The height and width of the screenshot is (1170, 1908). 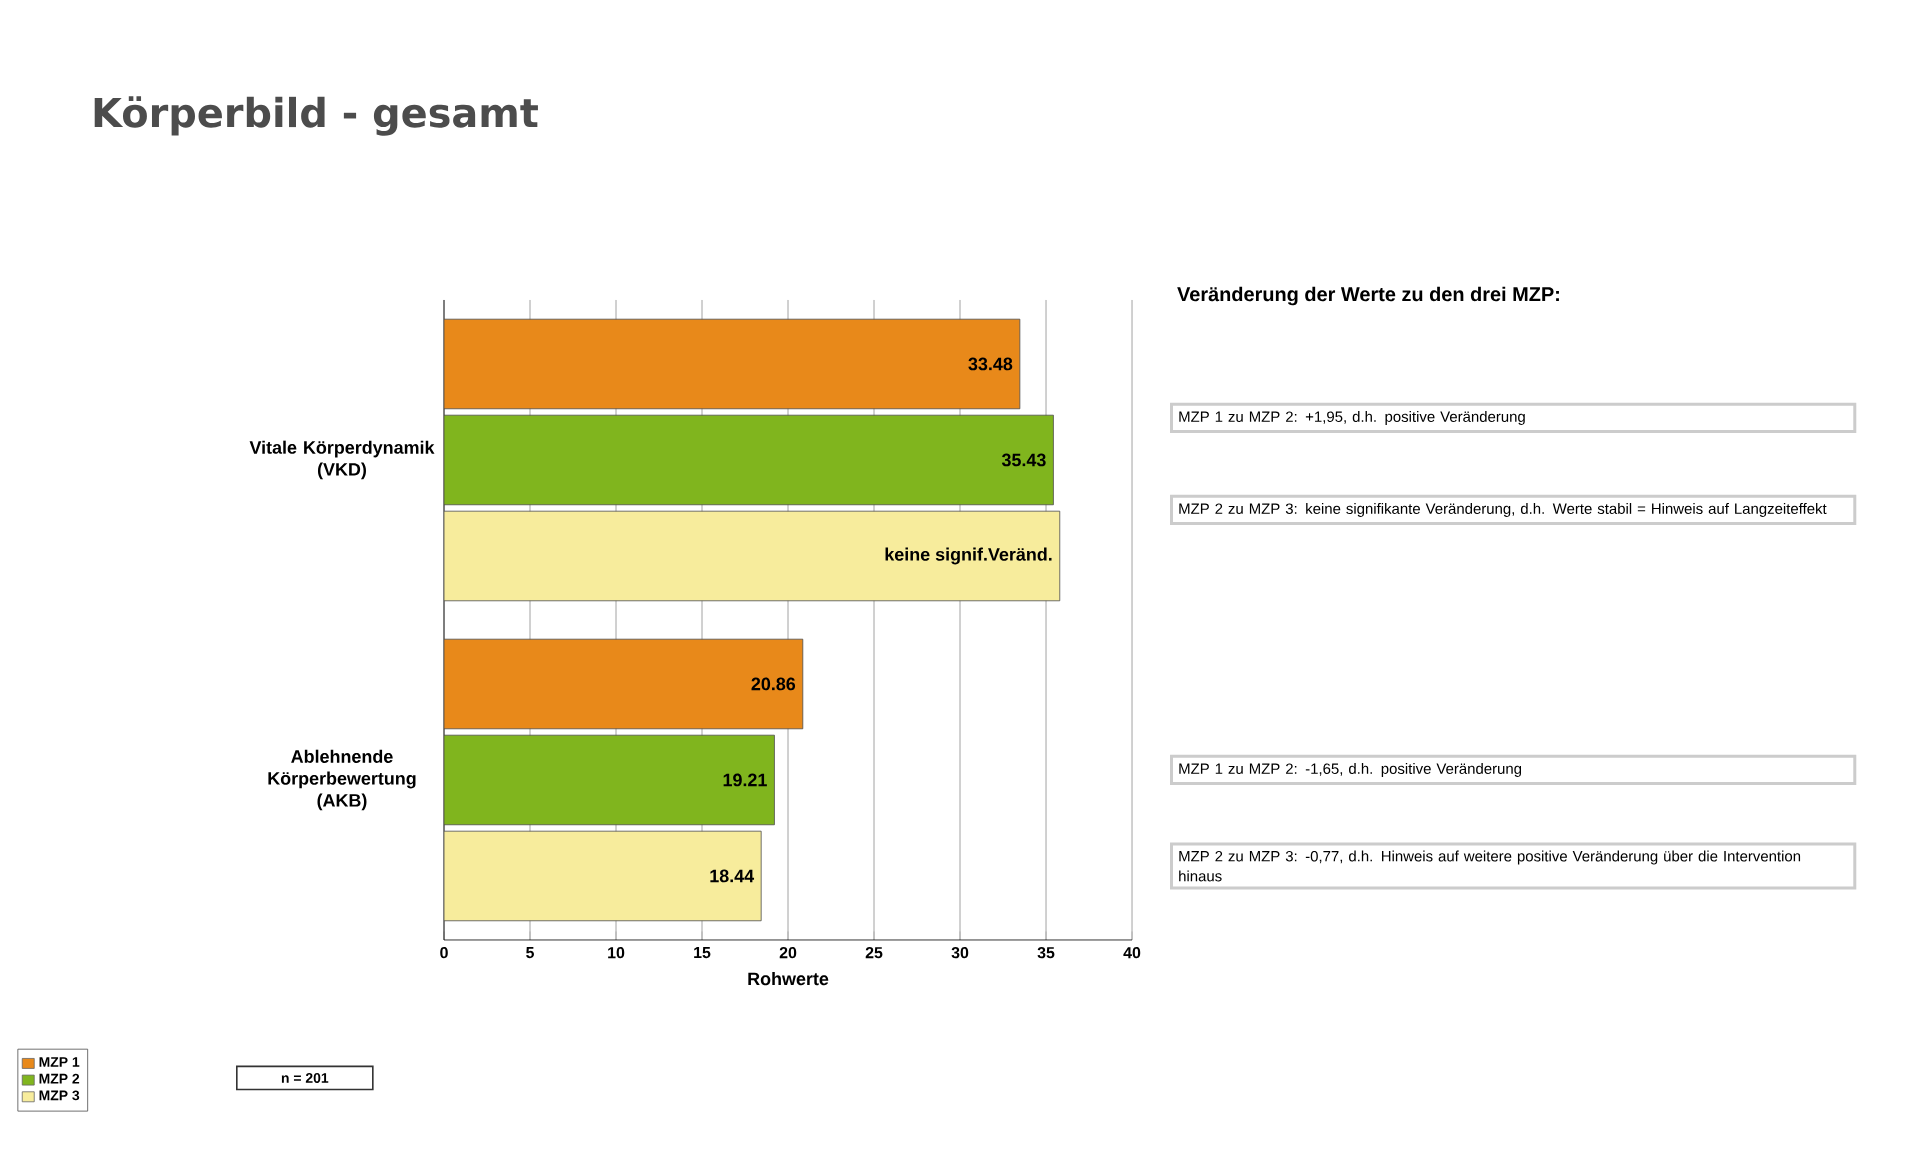 What do you see at coordinates (968, 556) in the screenshot?
I see `data-label: keine signif.Veränd.` at bounding box center [968, 556].